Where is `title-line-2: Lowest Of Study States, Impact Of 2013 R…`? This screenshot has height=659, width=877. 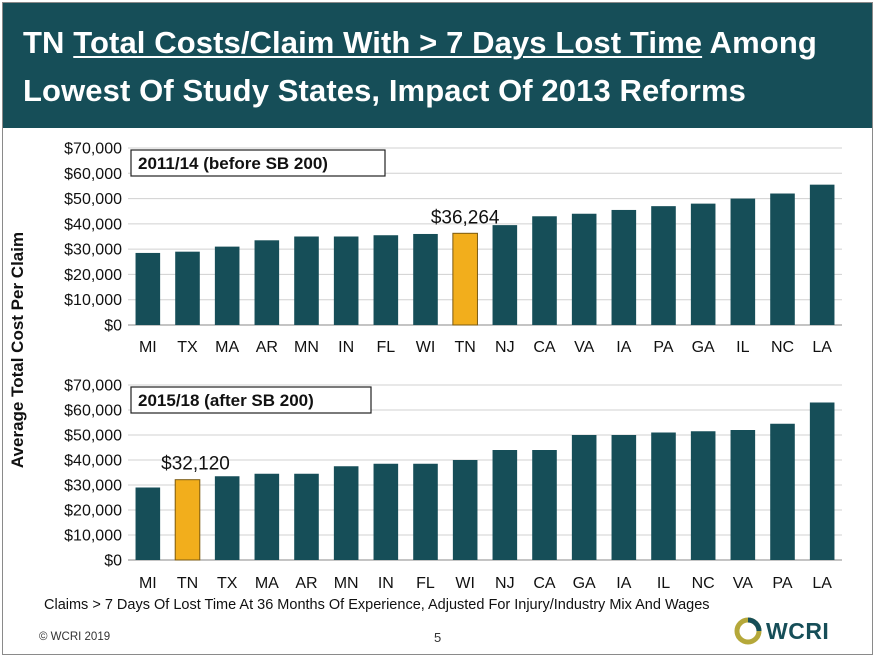 title-line-2: Lowest Of Study States, Impact Of 2013 R… is located at coordinates (384, 90).